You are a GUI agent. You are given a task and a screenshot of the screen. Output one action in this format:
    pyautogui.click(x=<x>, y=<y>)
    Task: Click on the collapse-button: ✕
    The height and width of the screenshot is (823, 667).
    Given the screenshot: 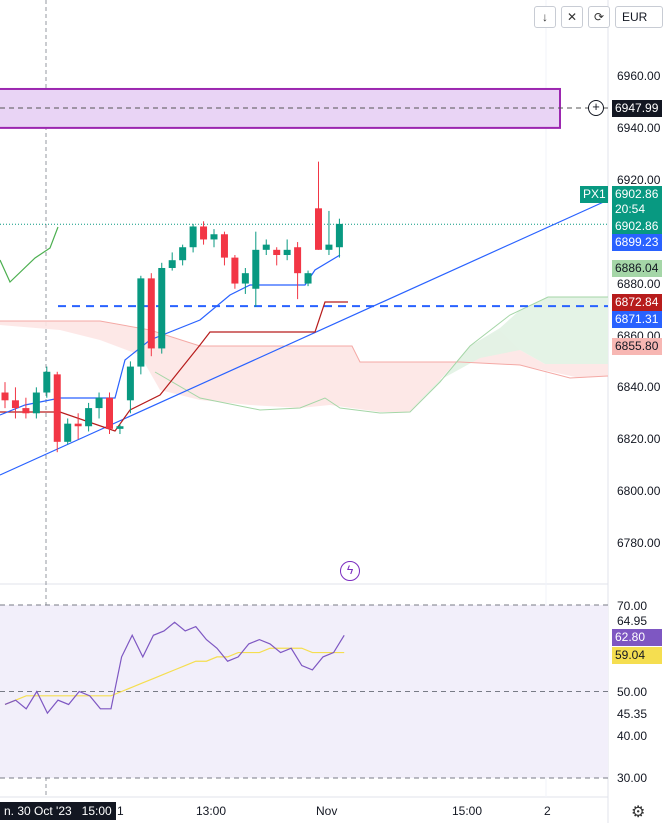 What is the action you would take?
    pyautogui.click(x=572, y=17)
    